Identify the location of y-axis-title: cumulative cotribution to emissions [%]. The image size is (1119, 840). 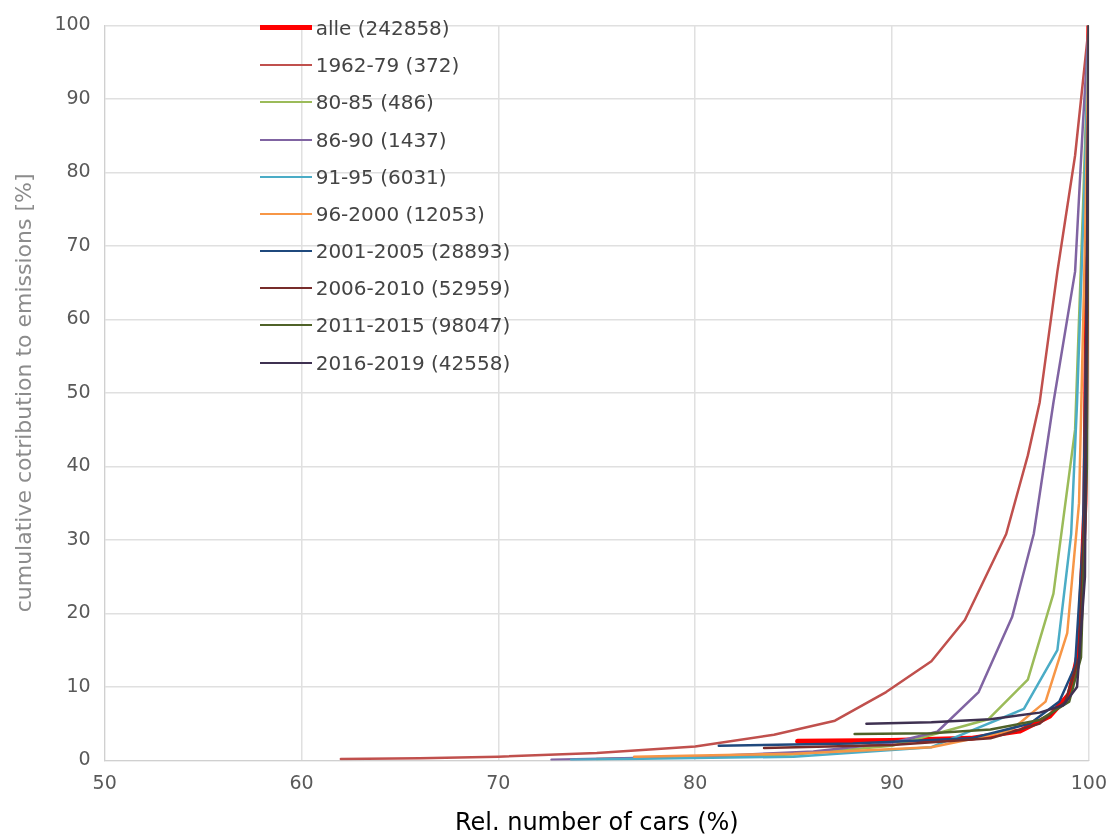
(23, 393).